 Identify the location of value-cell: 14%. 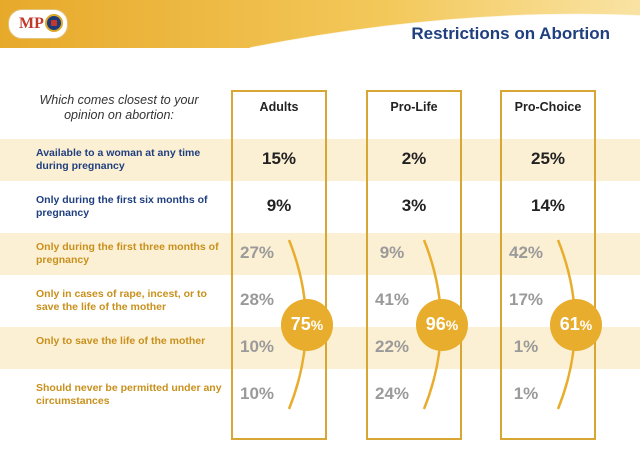
(548, 205).